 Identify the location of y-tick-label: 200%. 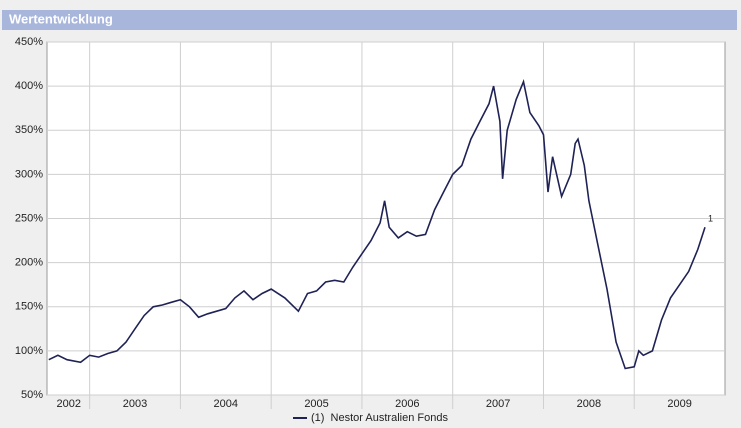
(29, 263).